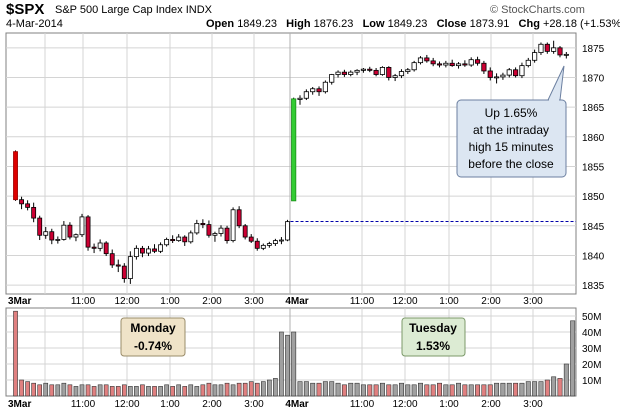 Image resolution: width=620 pixels, height=415 pixels. I want to click on exchange-code: INDX, so click(198, 10).